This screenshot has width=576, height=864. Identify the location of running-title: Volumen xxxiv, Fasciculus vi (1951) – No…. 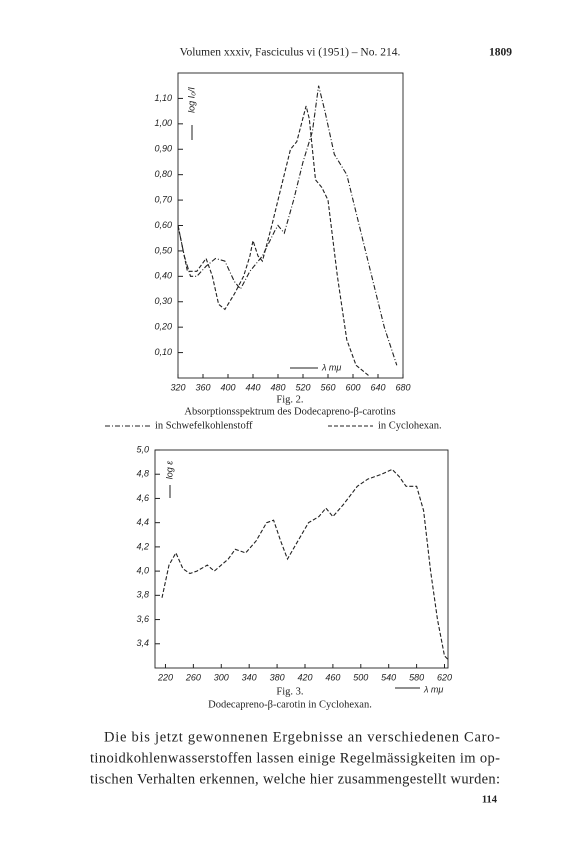
(290, 53).